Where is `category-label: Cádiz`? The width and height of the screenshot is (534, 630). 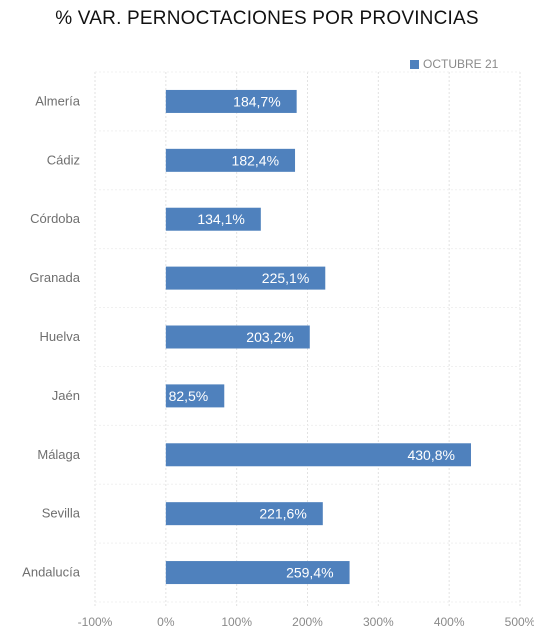
category-label: Cádiz is located at coordinates (63, 159).